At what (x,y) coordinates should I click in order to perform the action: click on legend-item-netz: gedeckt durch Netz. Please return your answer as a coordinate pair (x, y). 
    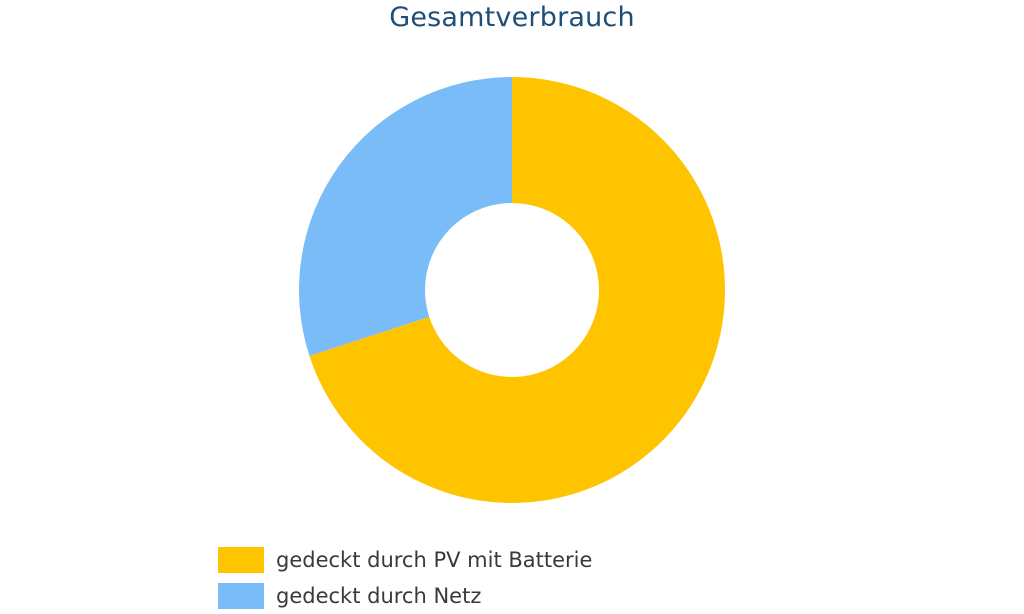
    Looking at the image, I should click on (405, 596).